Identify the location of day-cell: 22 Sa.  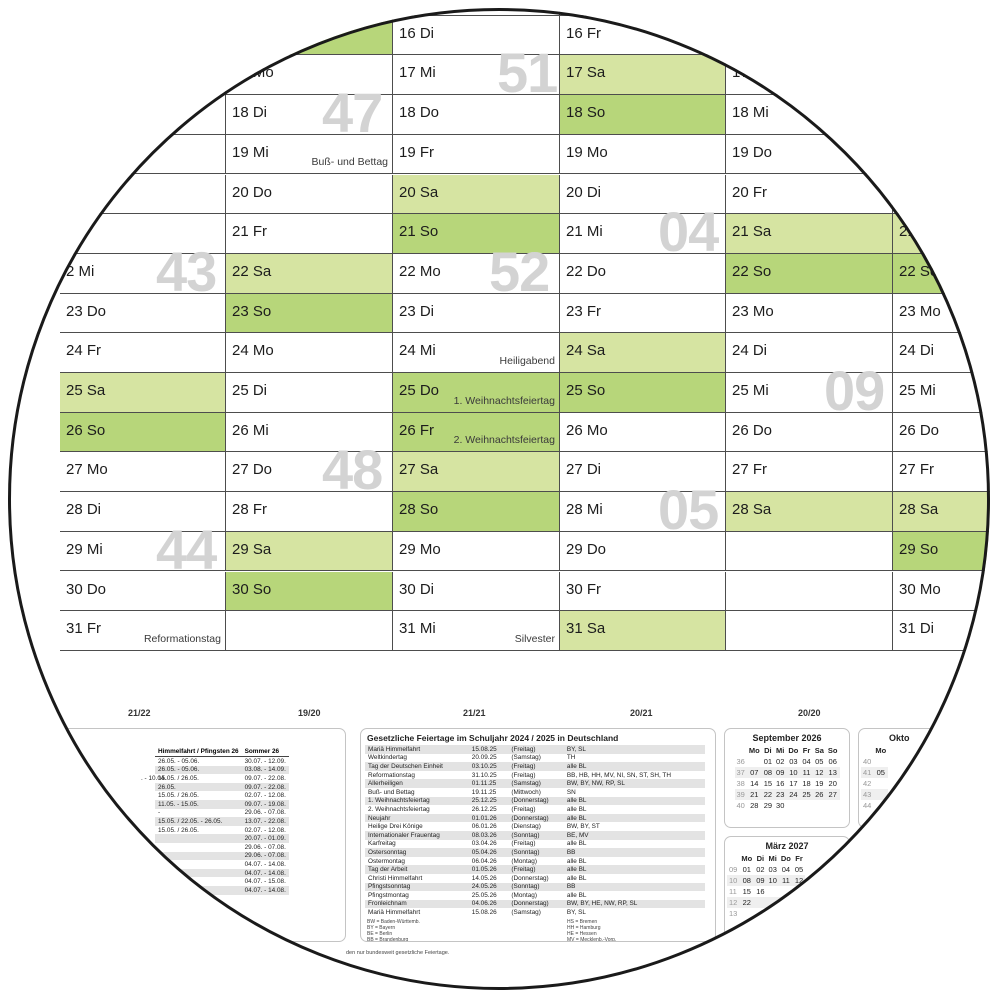
(309, 273).